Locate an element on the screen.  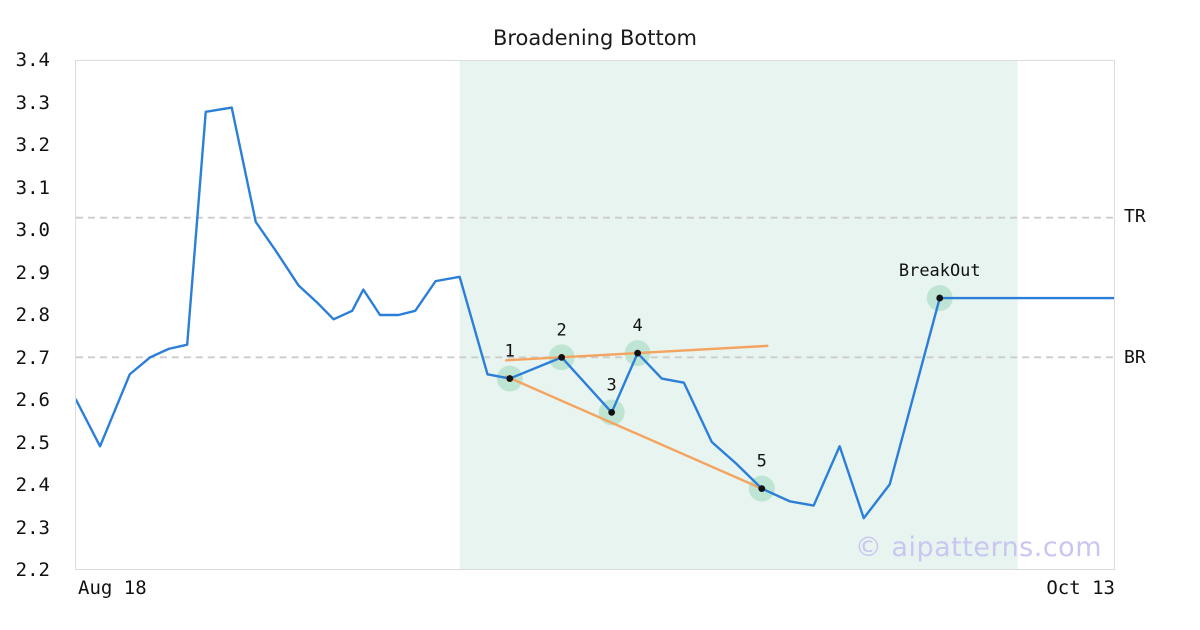
y-axis-tick-3.4: 3.4 is located at coordinates (32, 60).